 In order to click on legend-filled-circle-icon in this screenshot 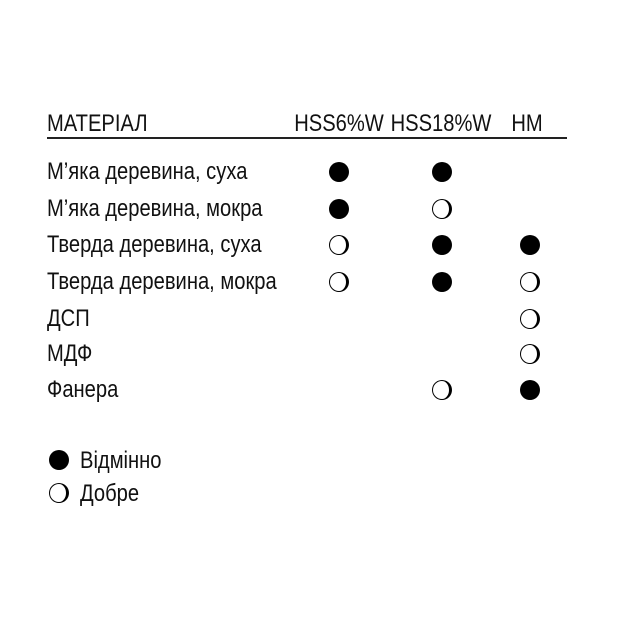, I will do `click(59, 460)`.